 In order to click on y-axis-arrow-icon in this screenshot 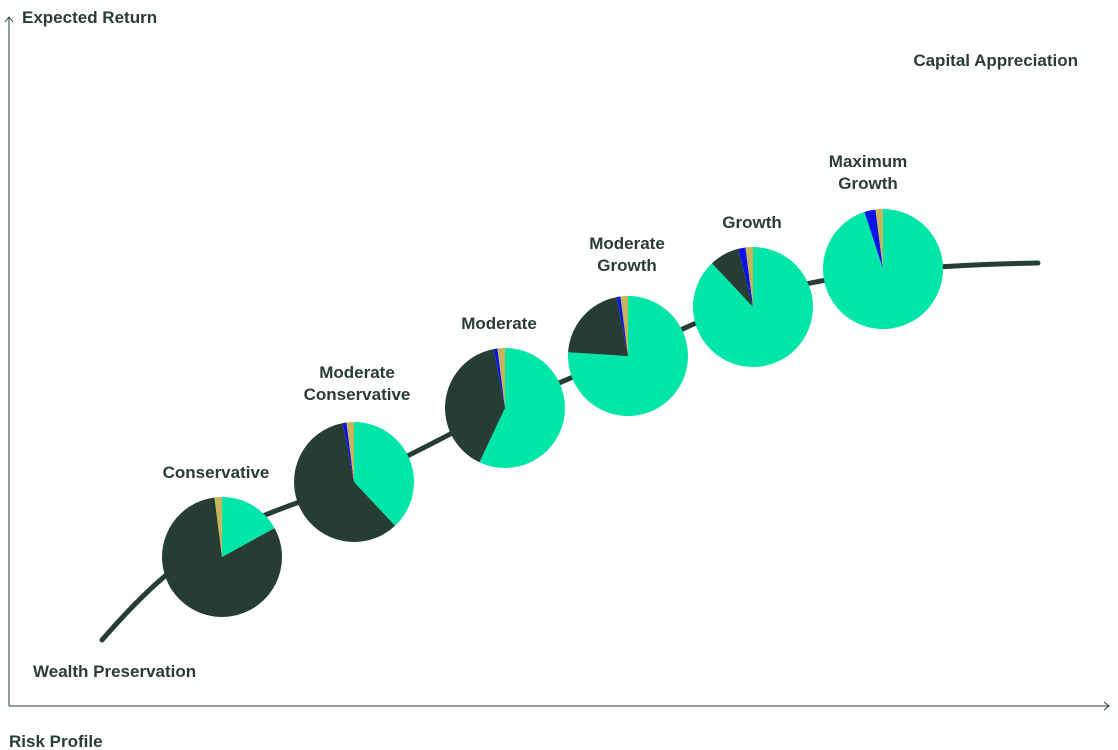, I will do `click(9, 19)`.